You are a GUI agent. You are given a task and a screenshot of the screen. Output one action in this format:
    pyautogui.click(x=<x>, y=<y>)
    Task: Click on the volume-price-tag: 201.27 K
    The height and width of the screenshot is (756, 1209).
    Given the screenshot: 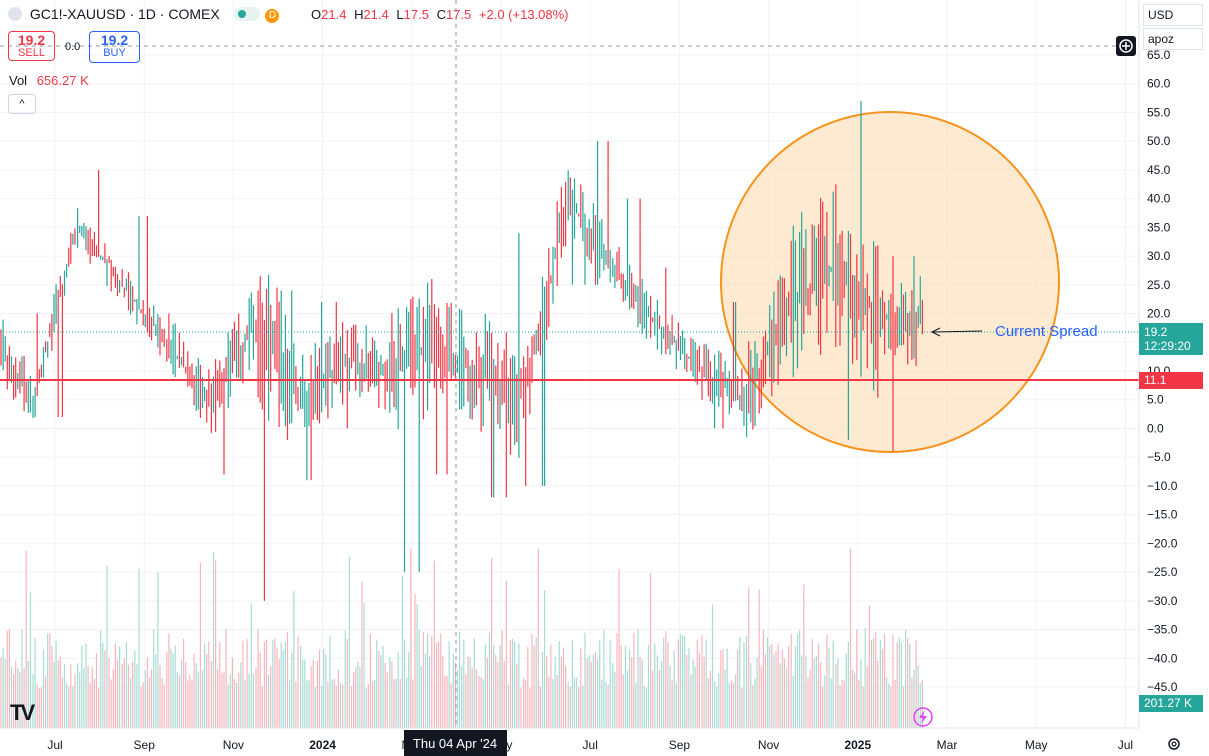 What is the action you would take?
    pyautogui.click(x=1171, y=703)
    